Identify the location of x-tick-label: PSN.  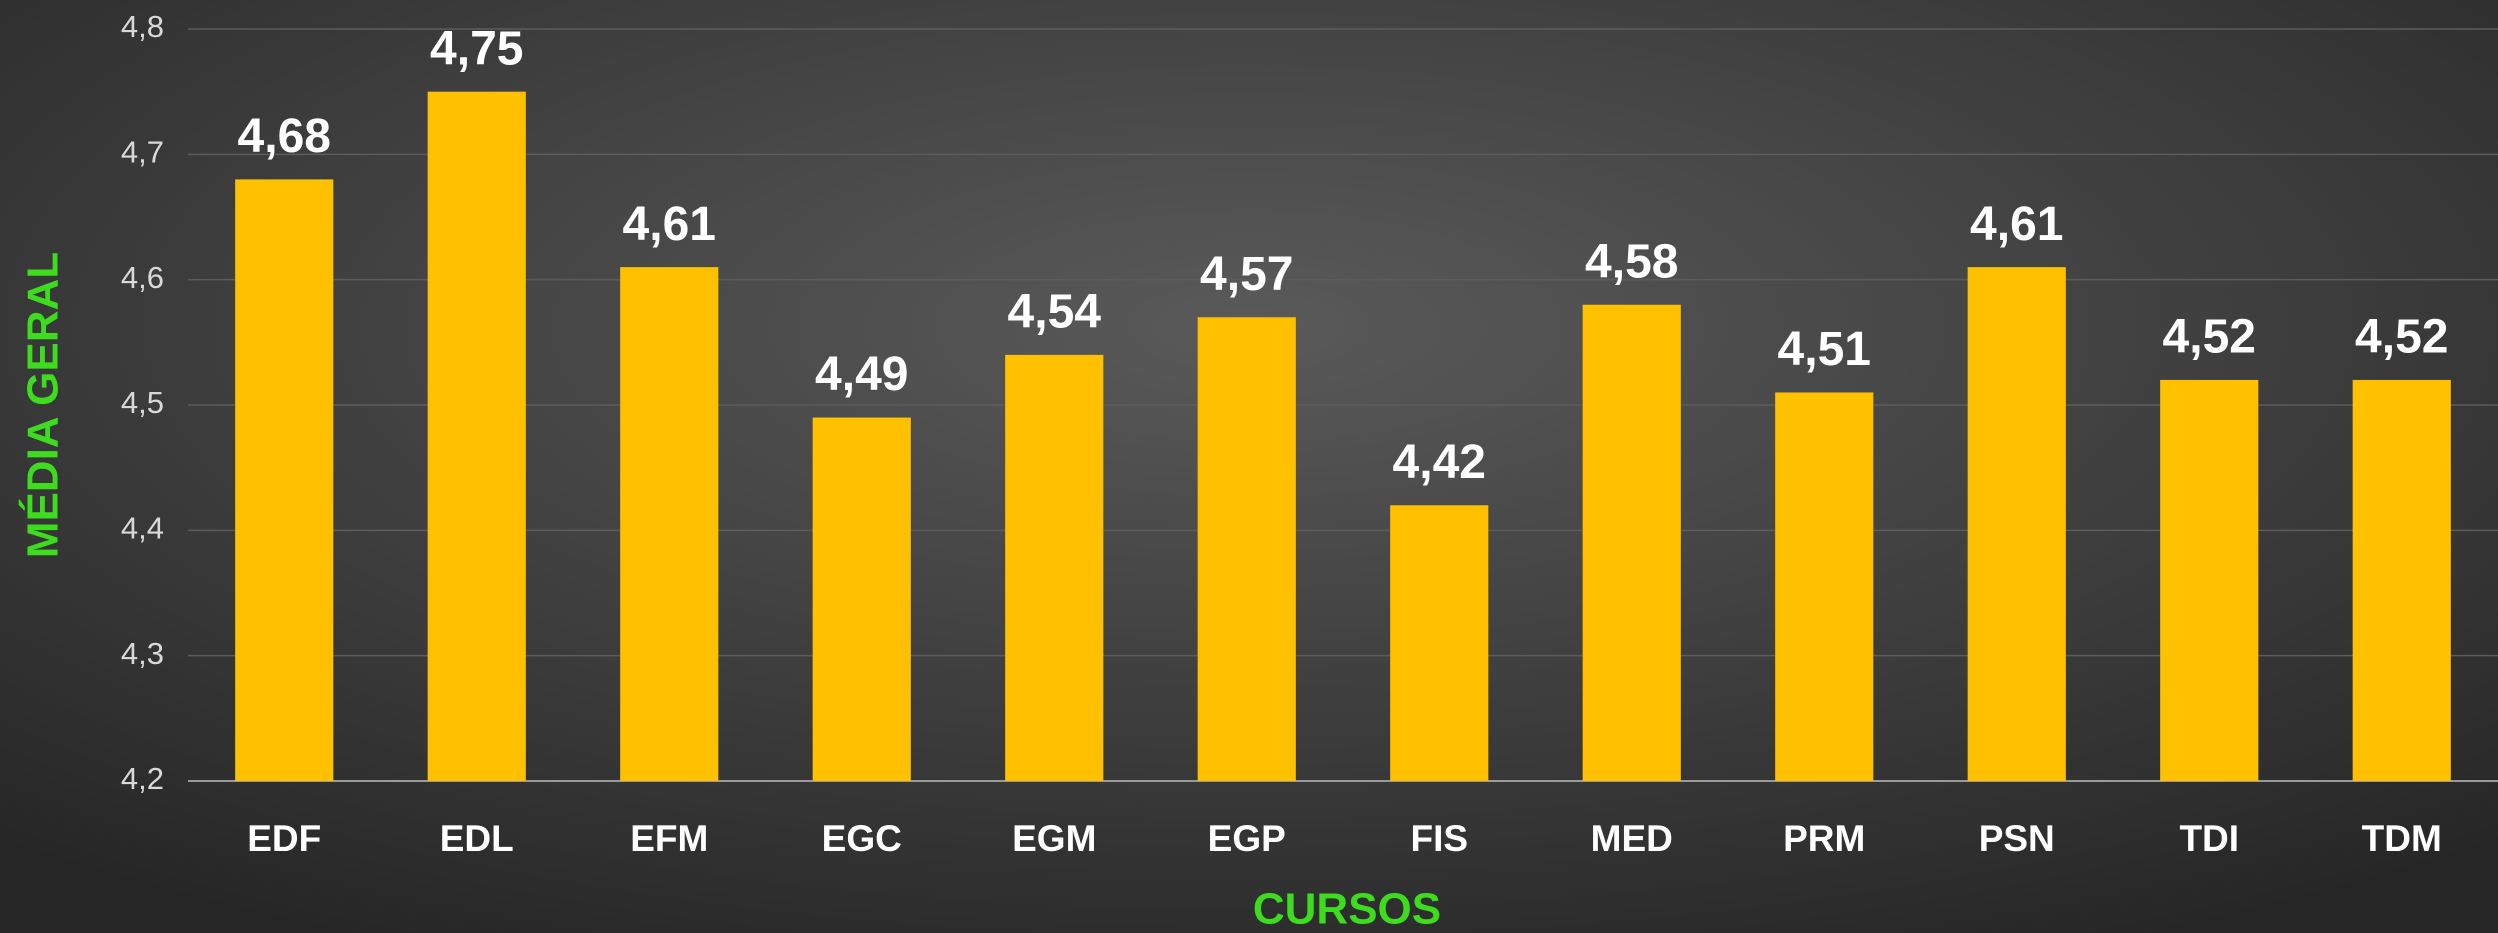
(2017, 838).